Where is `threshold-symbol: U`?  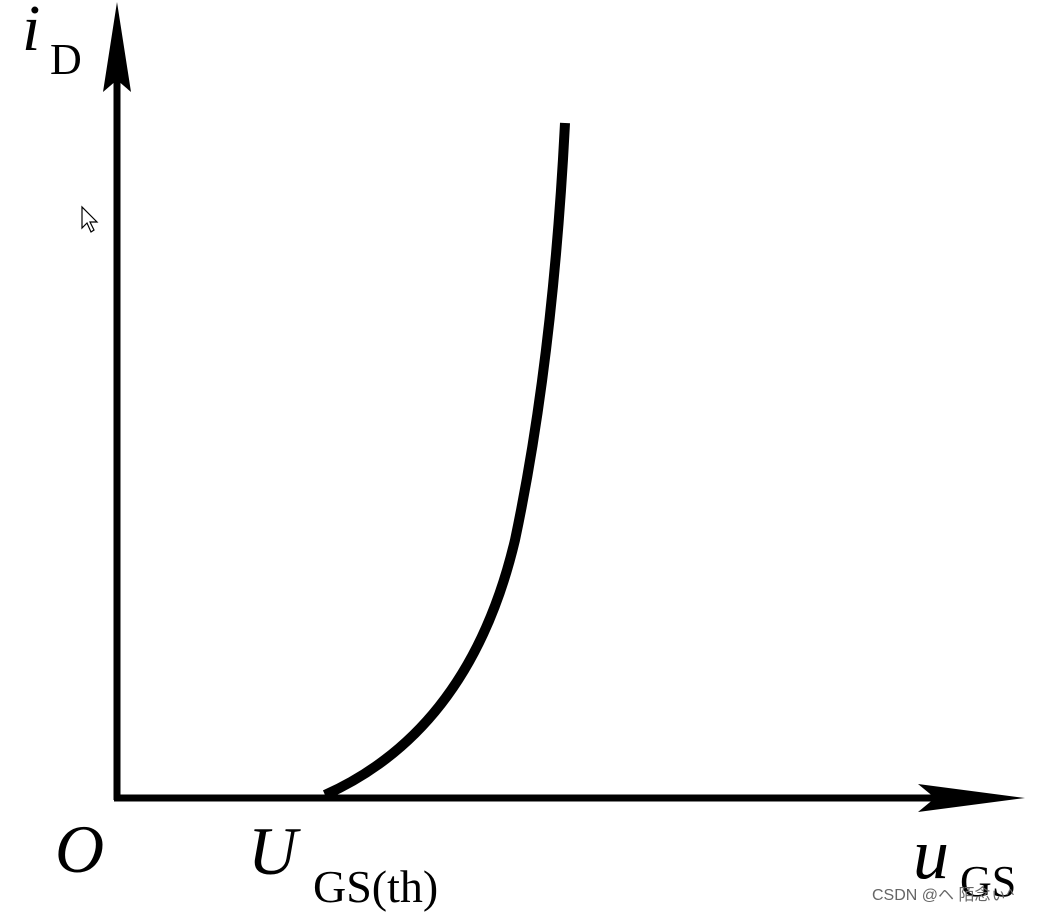
threshold-symbol: U is located at coordinates (274, 851).